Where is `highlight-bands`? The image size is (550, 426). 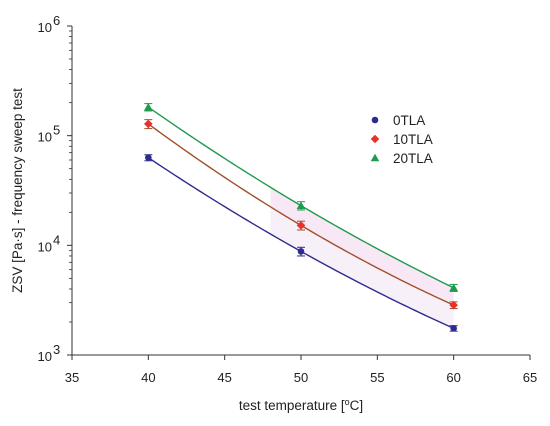 highlight-bands is located at coordinates (362, 258).